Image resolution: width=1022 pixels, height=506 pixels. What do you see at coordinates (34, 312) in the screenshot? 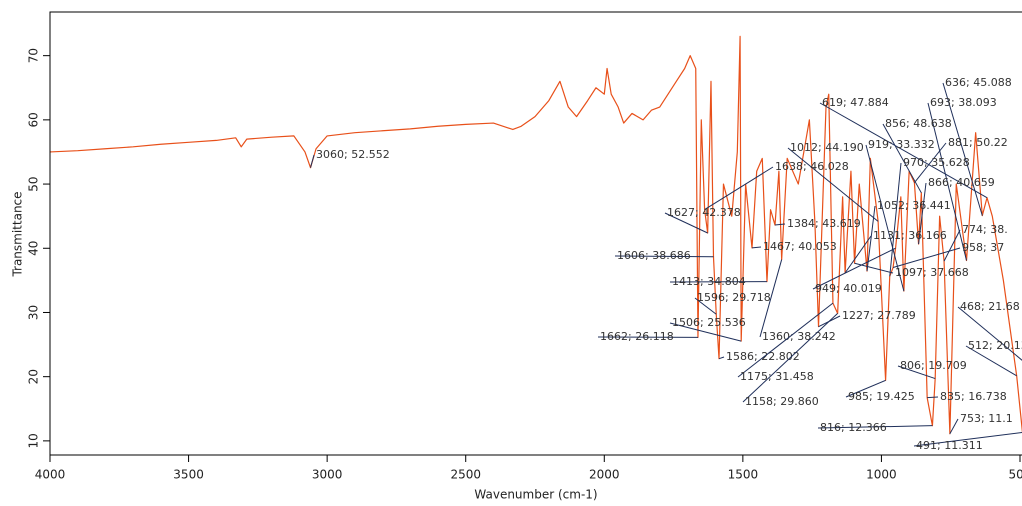
I see `y-tick-label: 30` at bounding box center [34, 312].